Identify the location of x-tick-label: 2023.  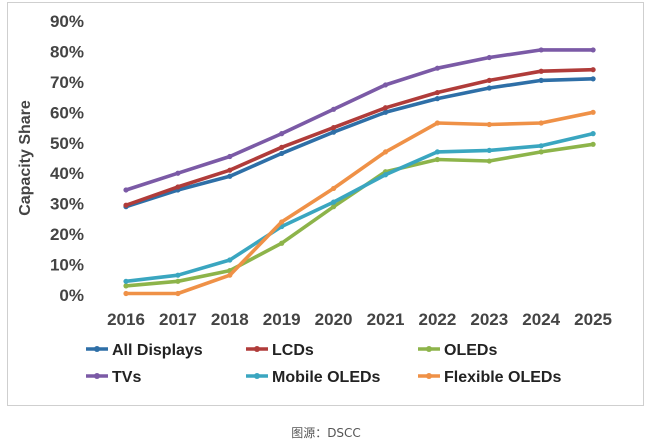
(489, 319).